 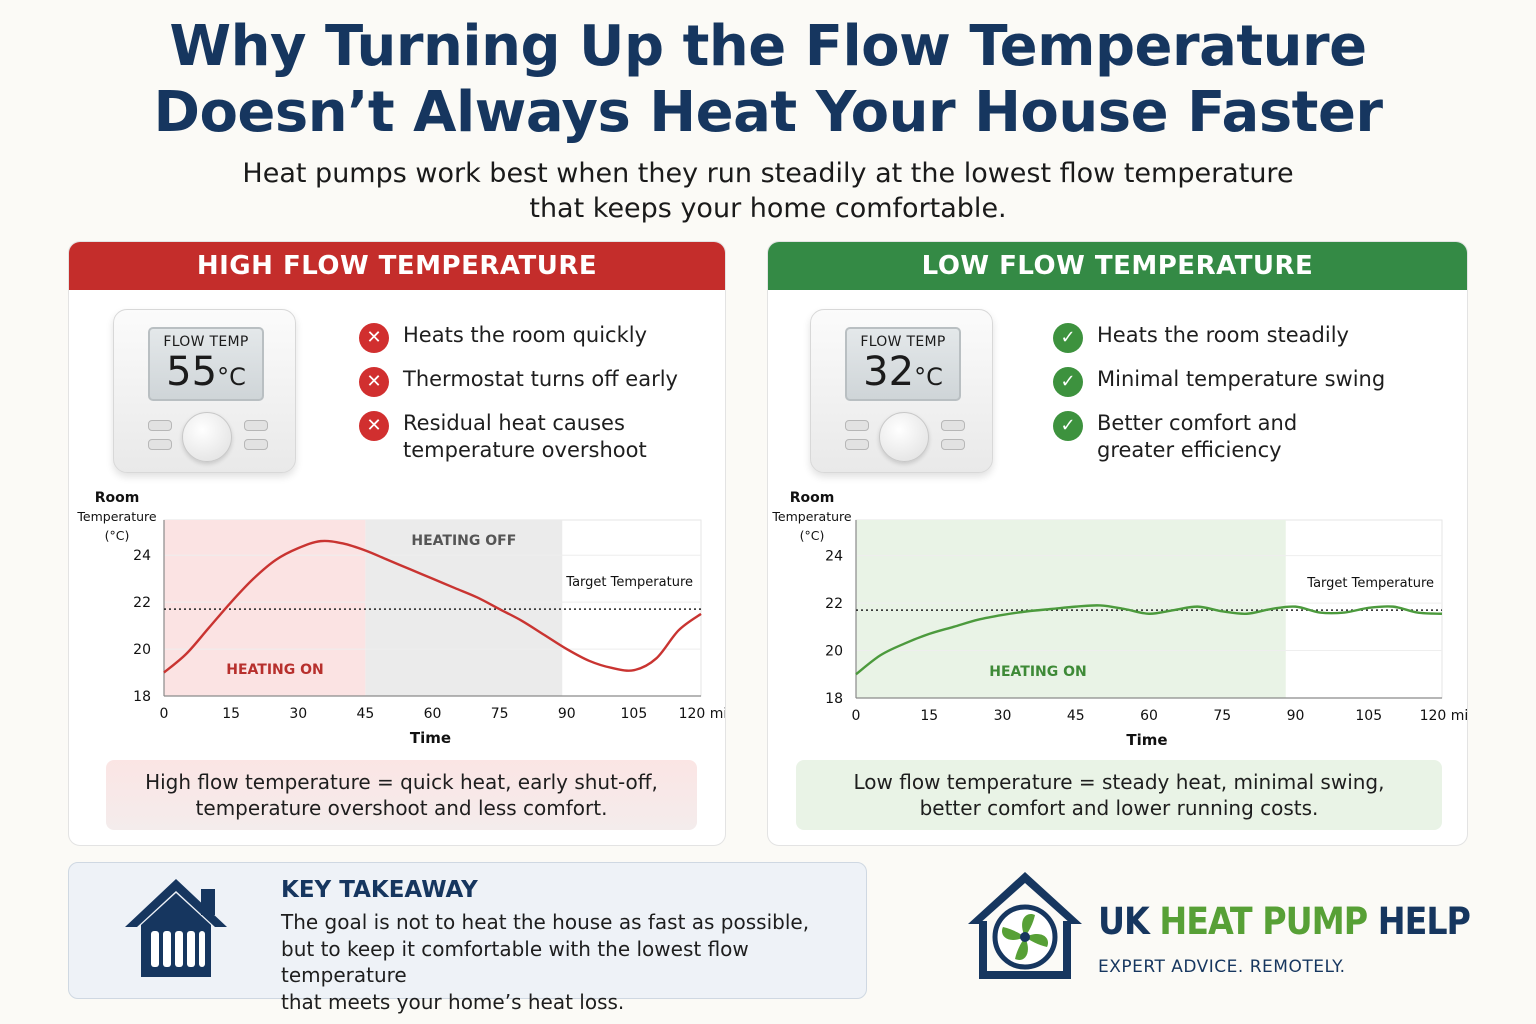 What do you see at coordinates (1117, 266) in the screenshot?
I see `low-flow-heading: LOW FLOW TEMPERATURE` at bounding box center [1117, 266].